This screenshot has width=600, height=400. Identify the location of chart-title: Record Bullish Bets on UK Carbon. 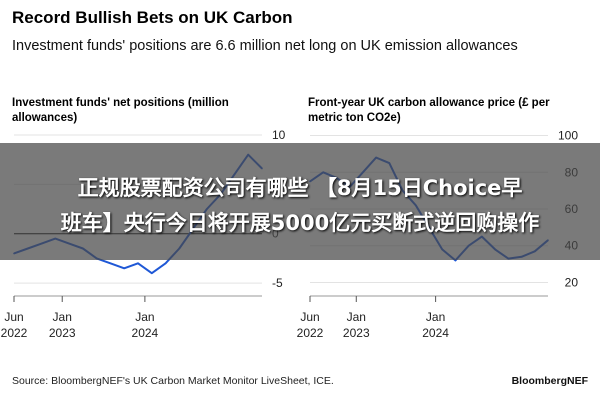
(152, 17).